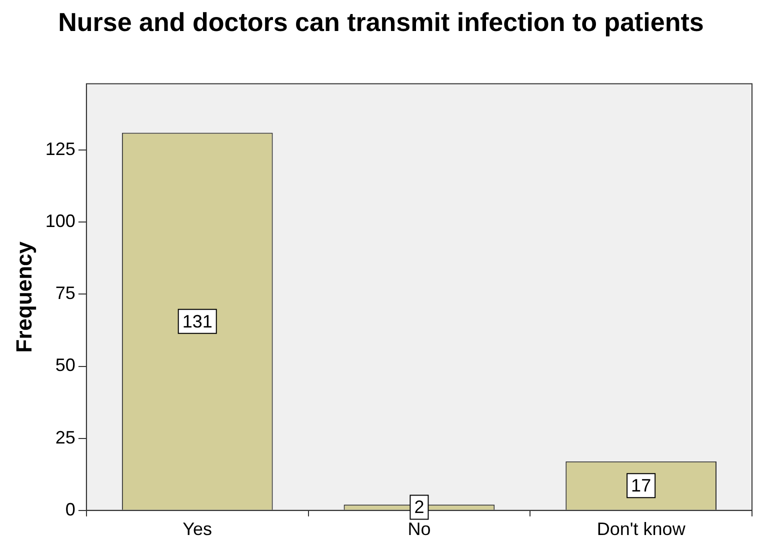 The height and width of the screenshot is (548, 762). Describe the element at coordinates (60, 149) in the screenshot. I see `y-tick-label: 125` at that location.